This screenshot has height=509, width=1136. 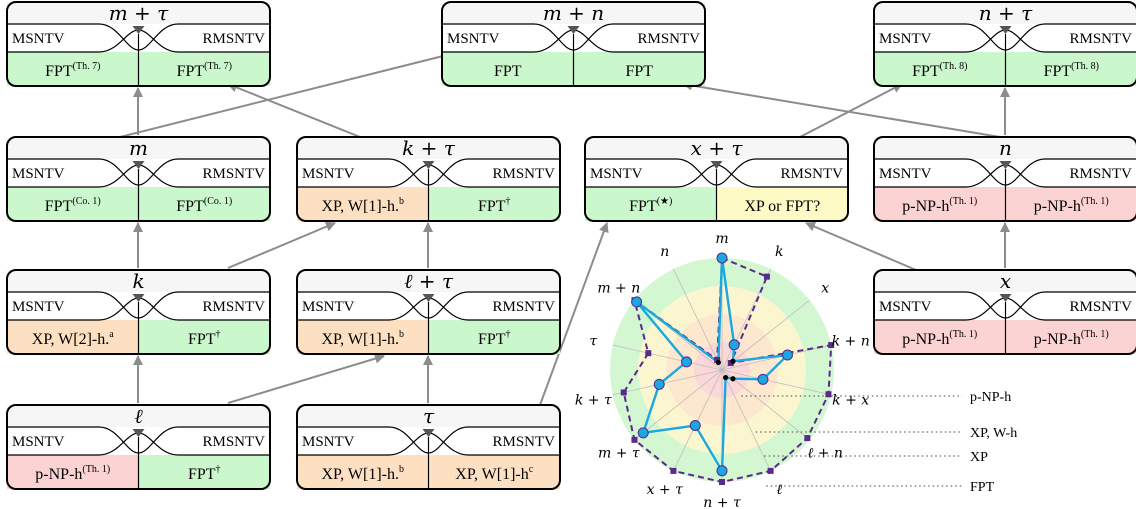 What do you see at coordinates (879, 442) in the screenshot?
I see `radar-legend: p-NP-h XP, W-h XP FPT` at bounding box center [879, 442].